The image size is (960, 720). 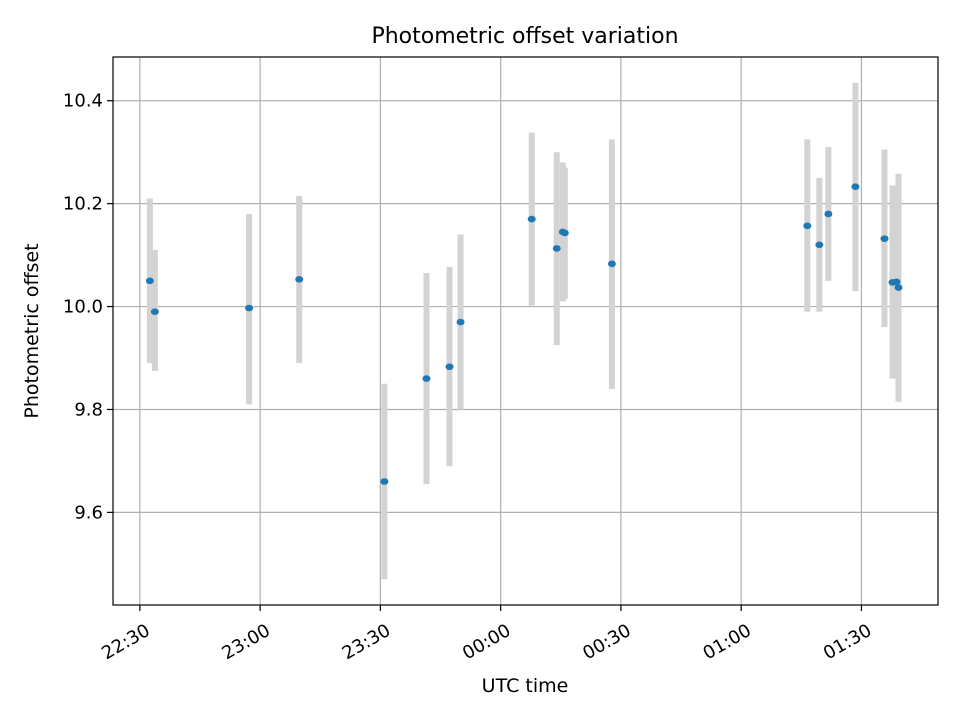 What do you see at coordinates (83, 101) in the screenshot?
I see `y-tick-label: 10.4` at bounding box center [83, 101].